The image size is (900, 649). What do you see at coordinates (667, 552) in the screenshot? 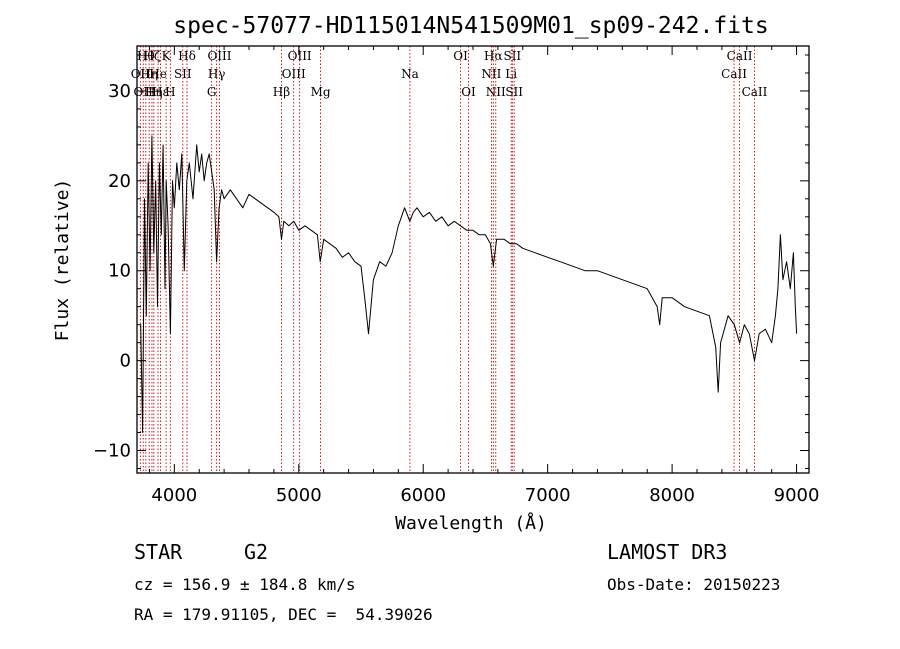
I see `survey-name: LAMOST DR3` at bounding box center [667, 552].